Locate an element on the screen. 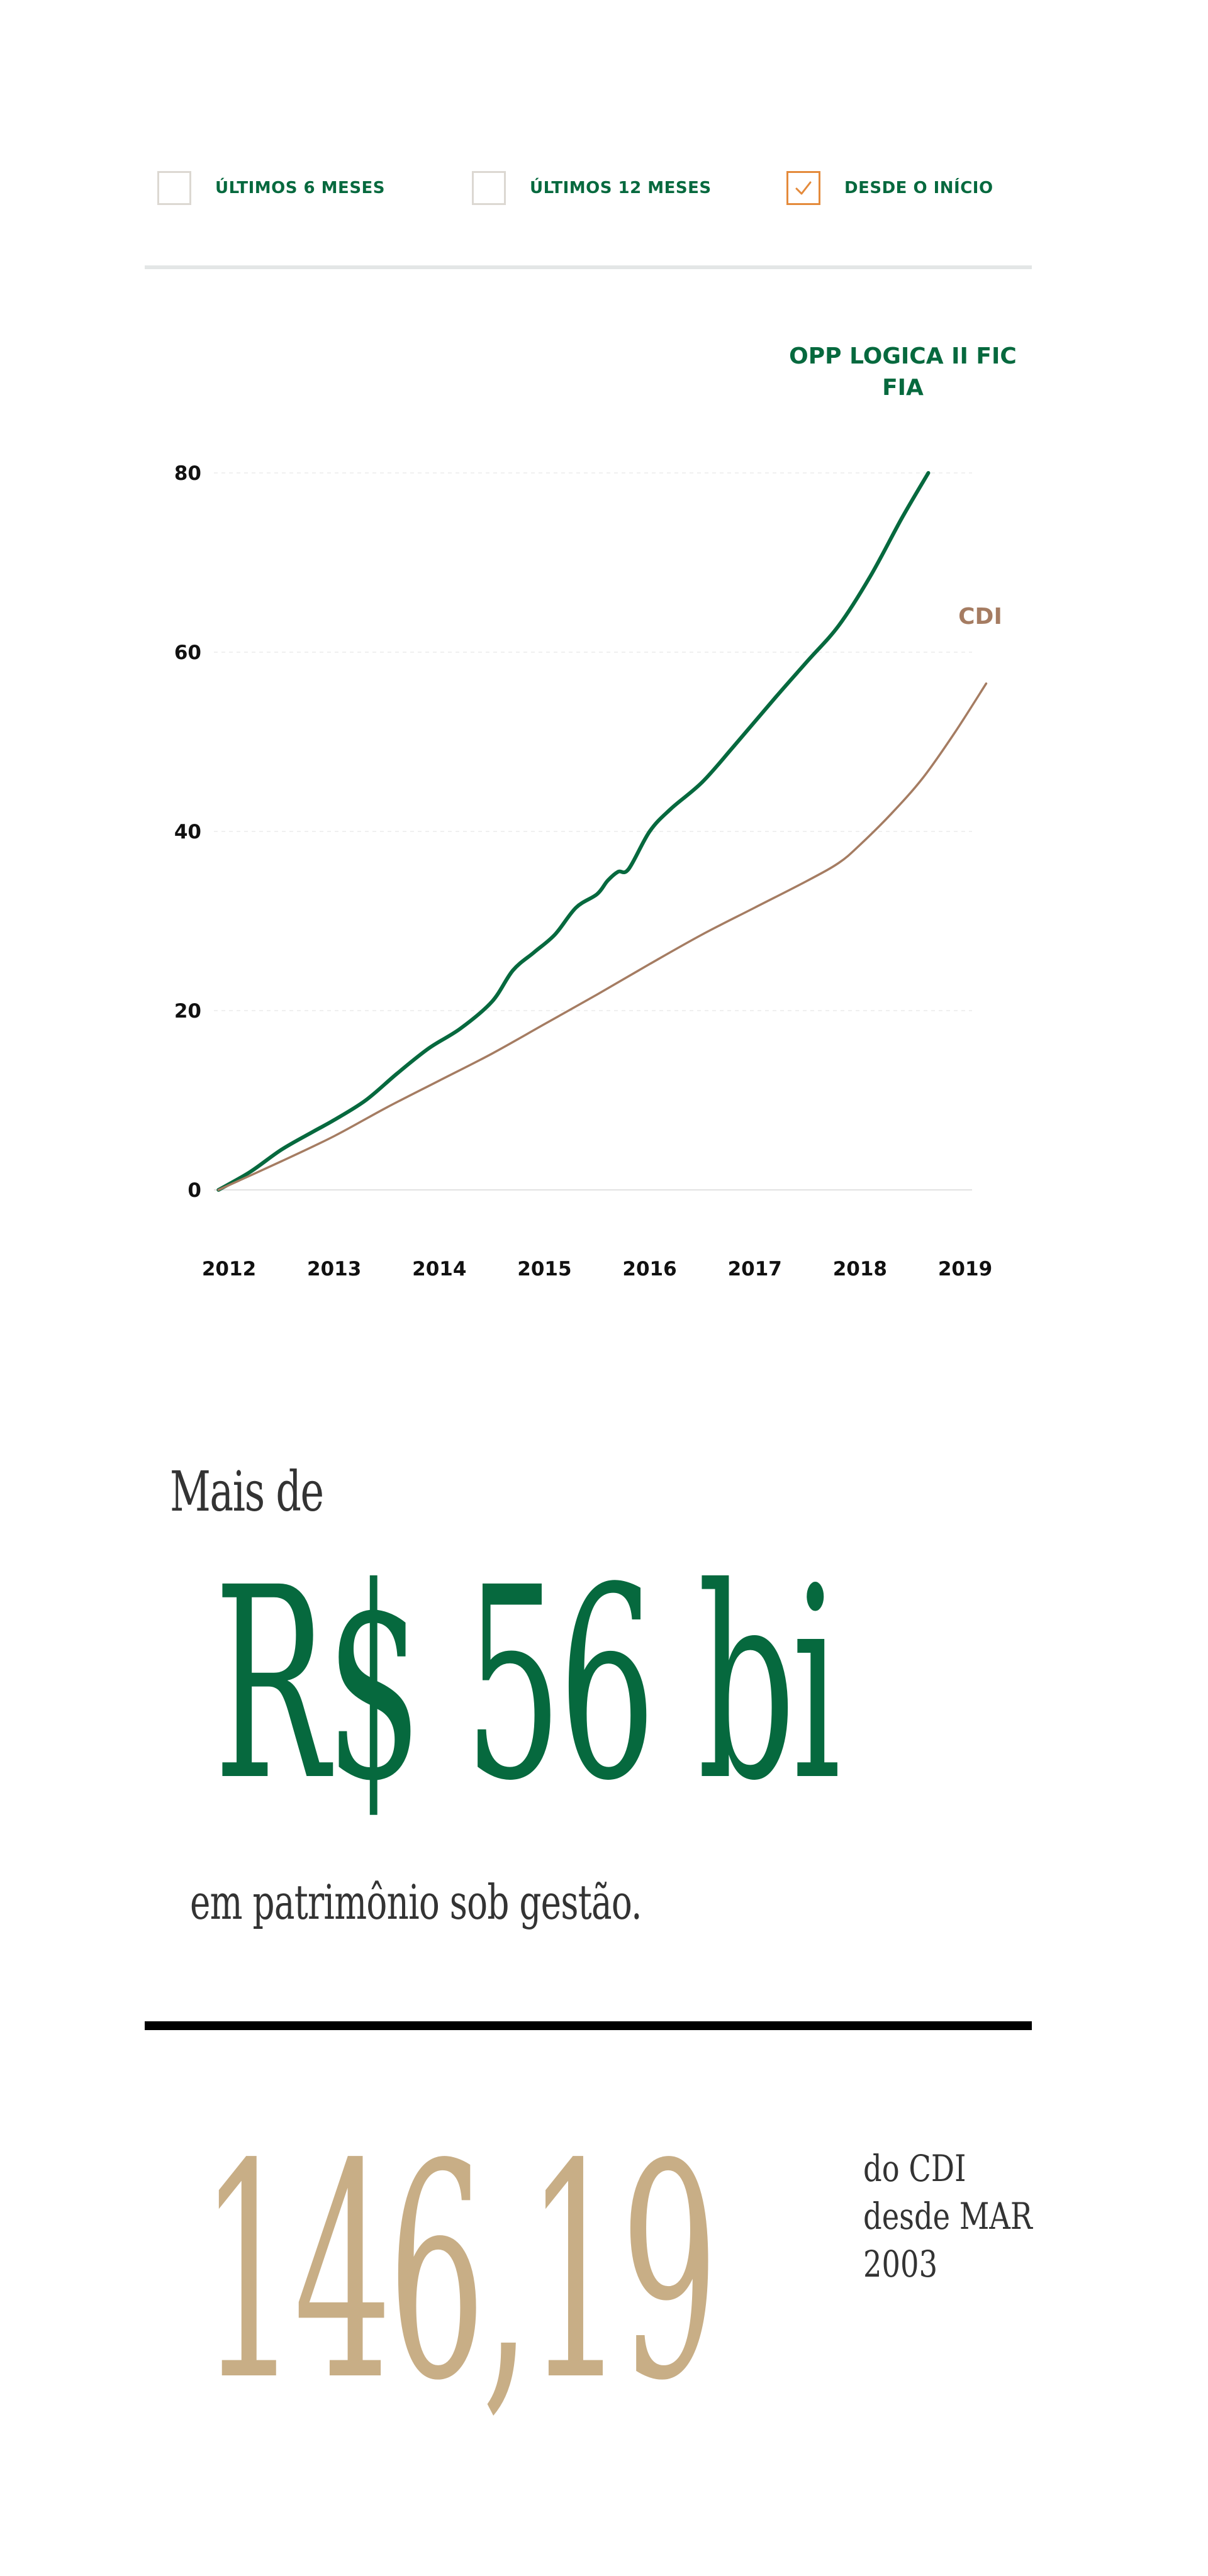 The image size is (1208, 2576). y-tick-label: 20 is located at coordinates (187, 1011).